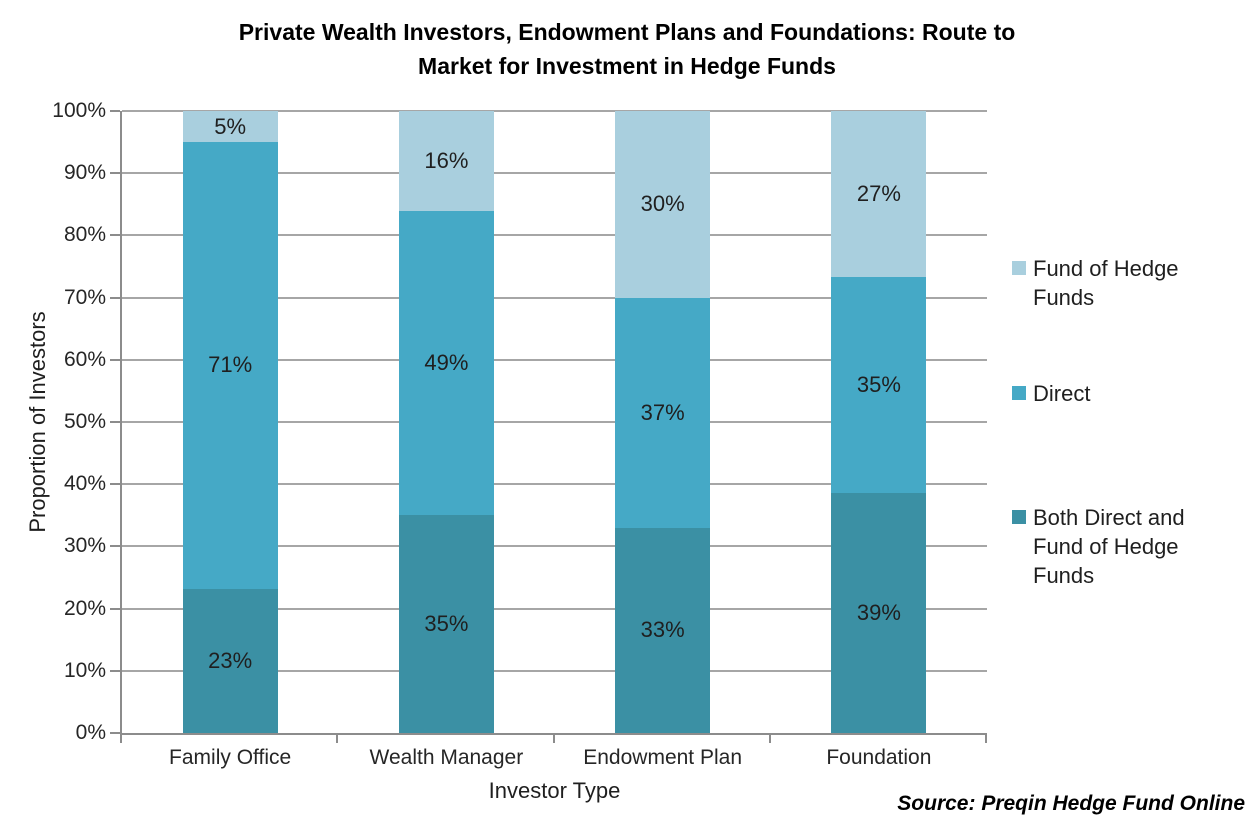  I want to click on bar-value-label: 5%, so click(230, 126).